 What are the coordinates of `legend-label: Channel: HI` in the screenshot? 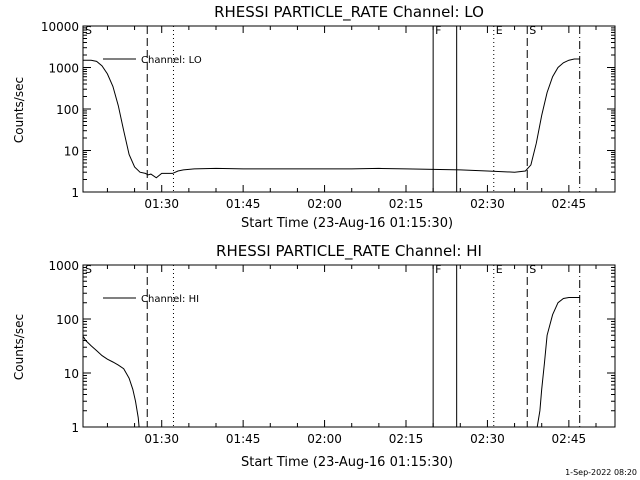 It's located at (170, 299).